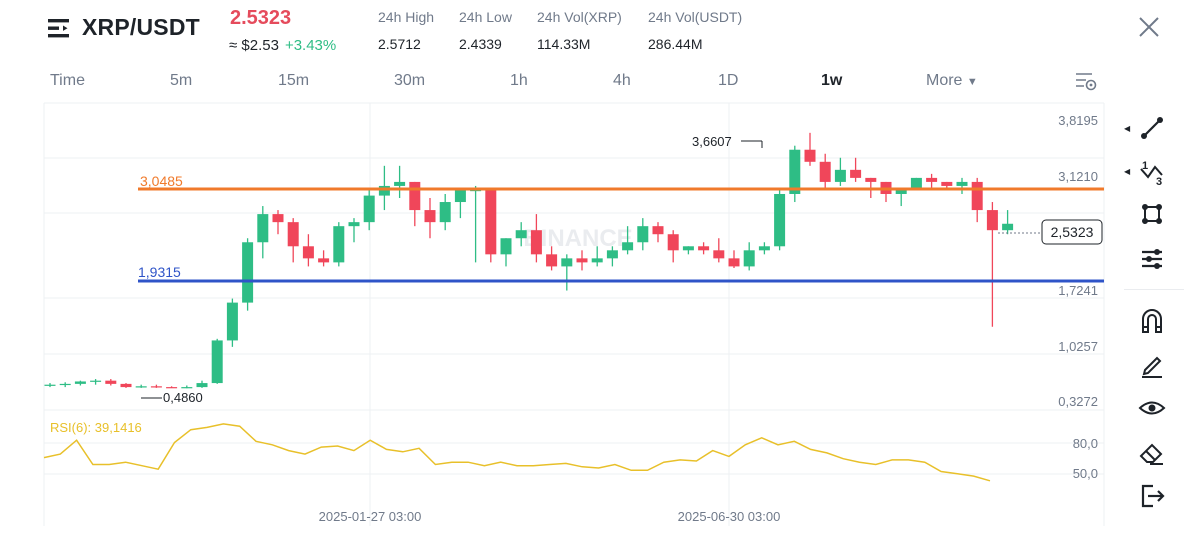  I want to click on date-tick: 2025-01-27 03:00, so click(370, 516).